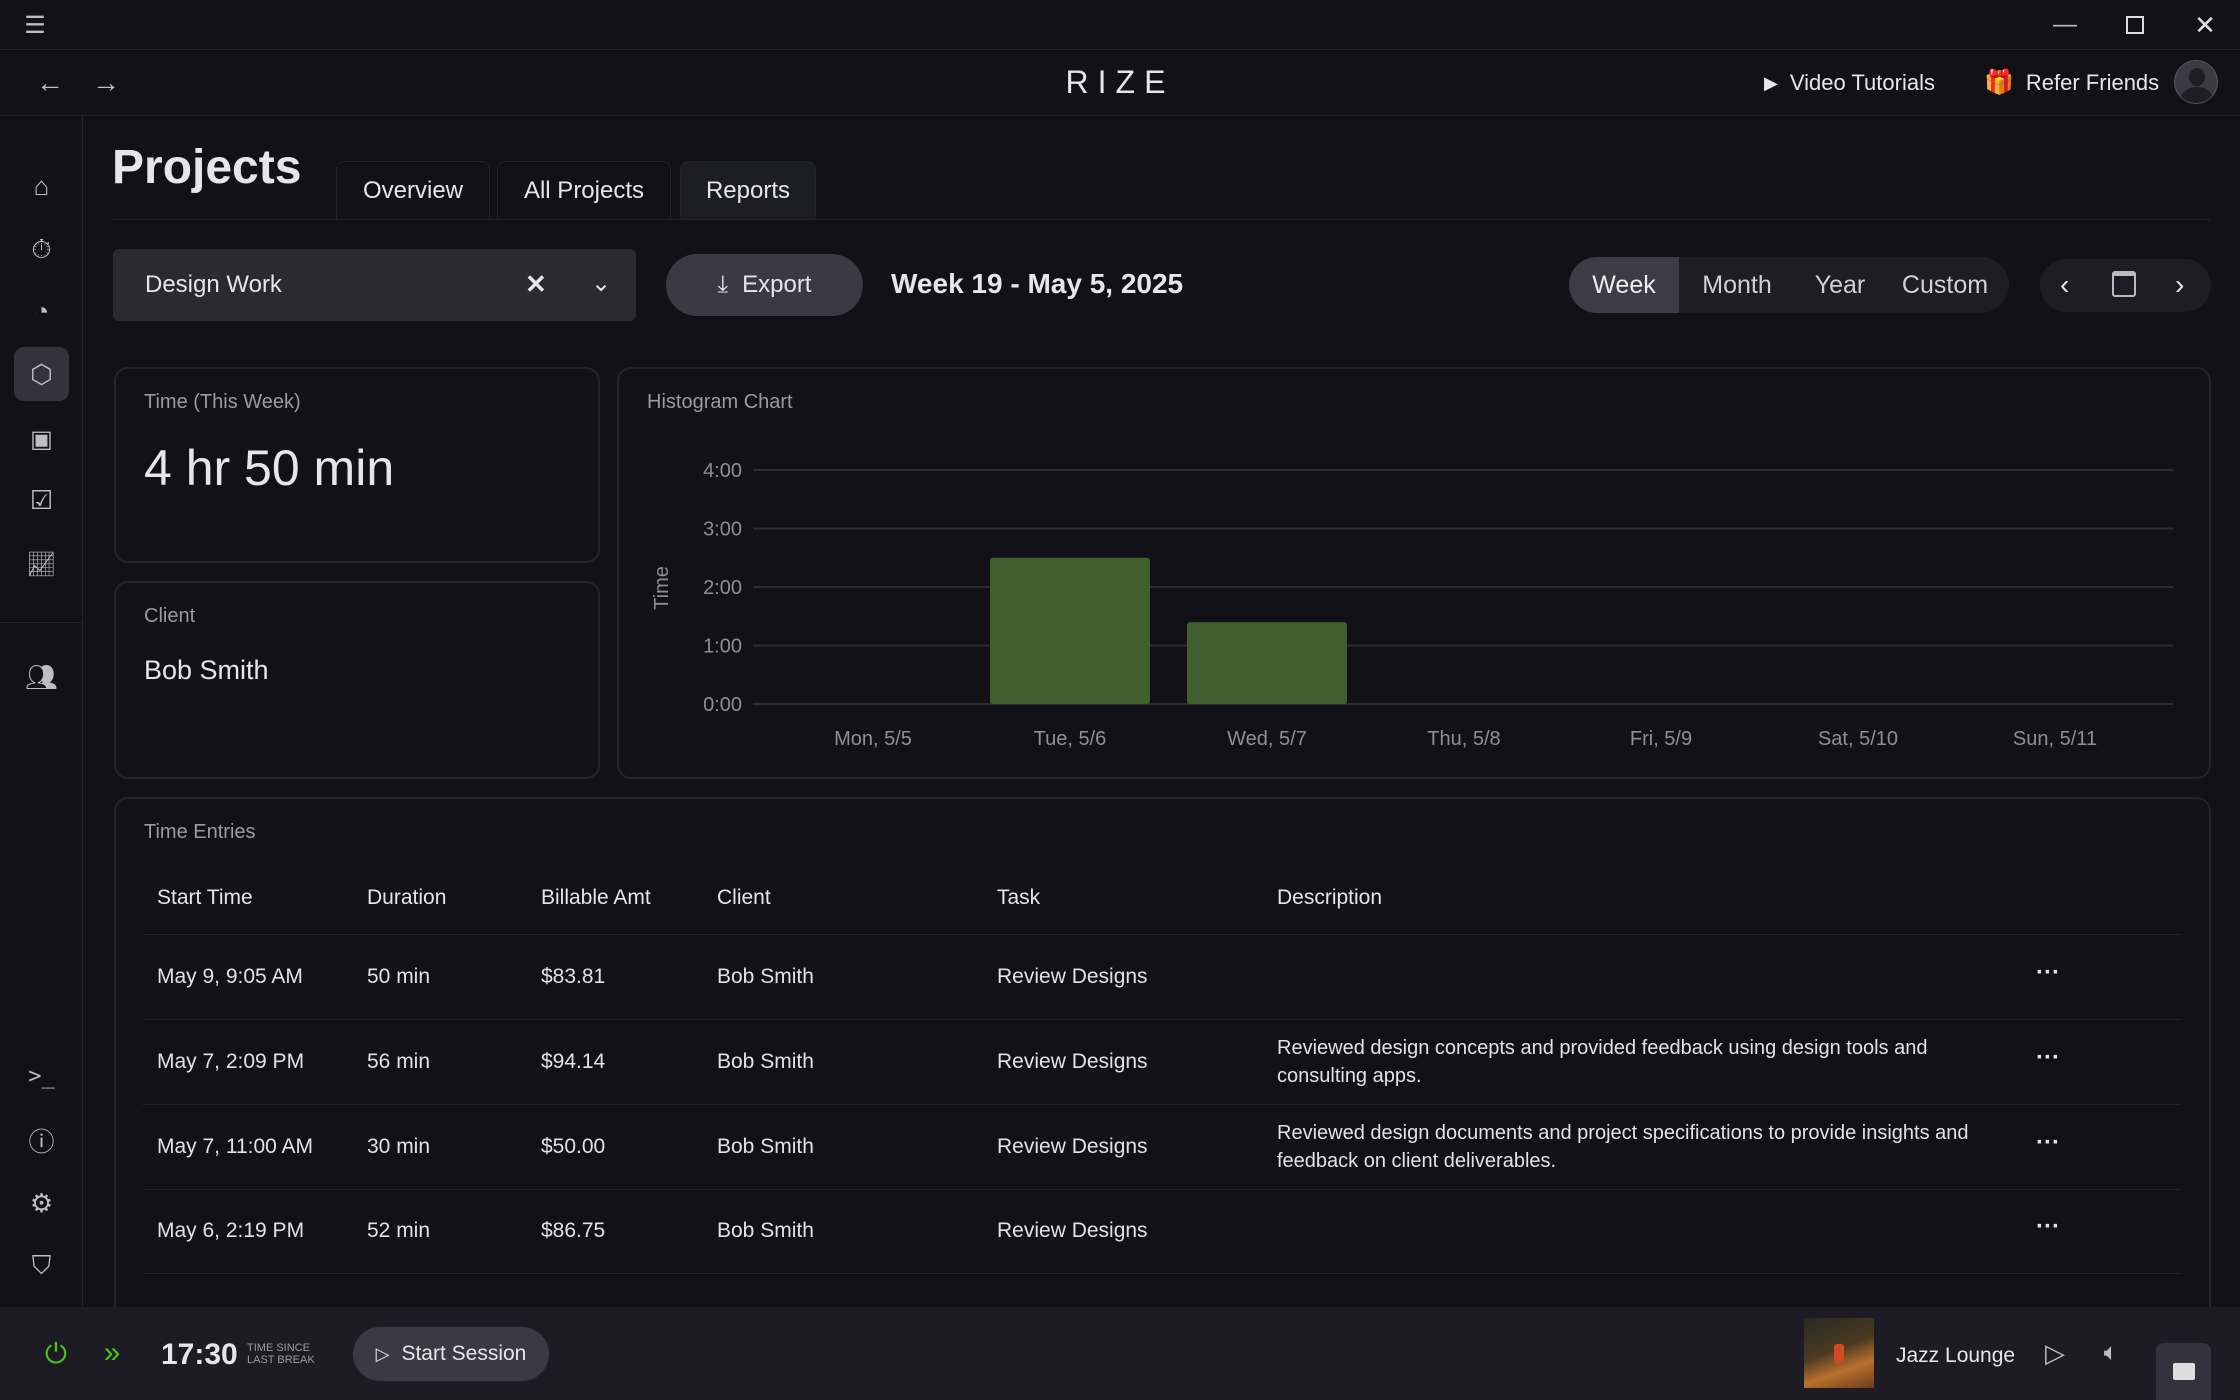 The width and height of the screenshot is (2240, 1400). What do you see at coordinates (231, 1230) in the screenshot?
I see `cell-start: May 6, 2:19 PM` at bounding box center [231, 1230].